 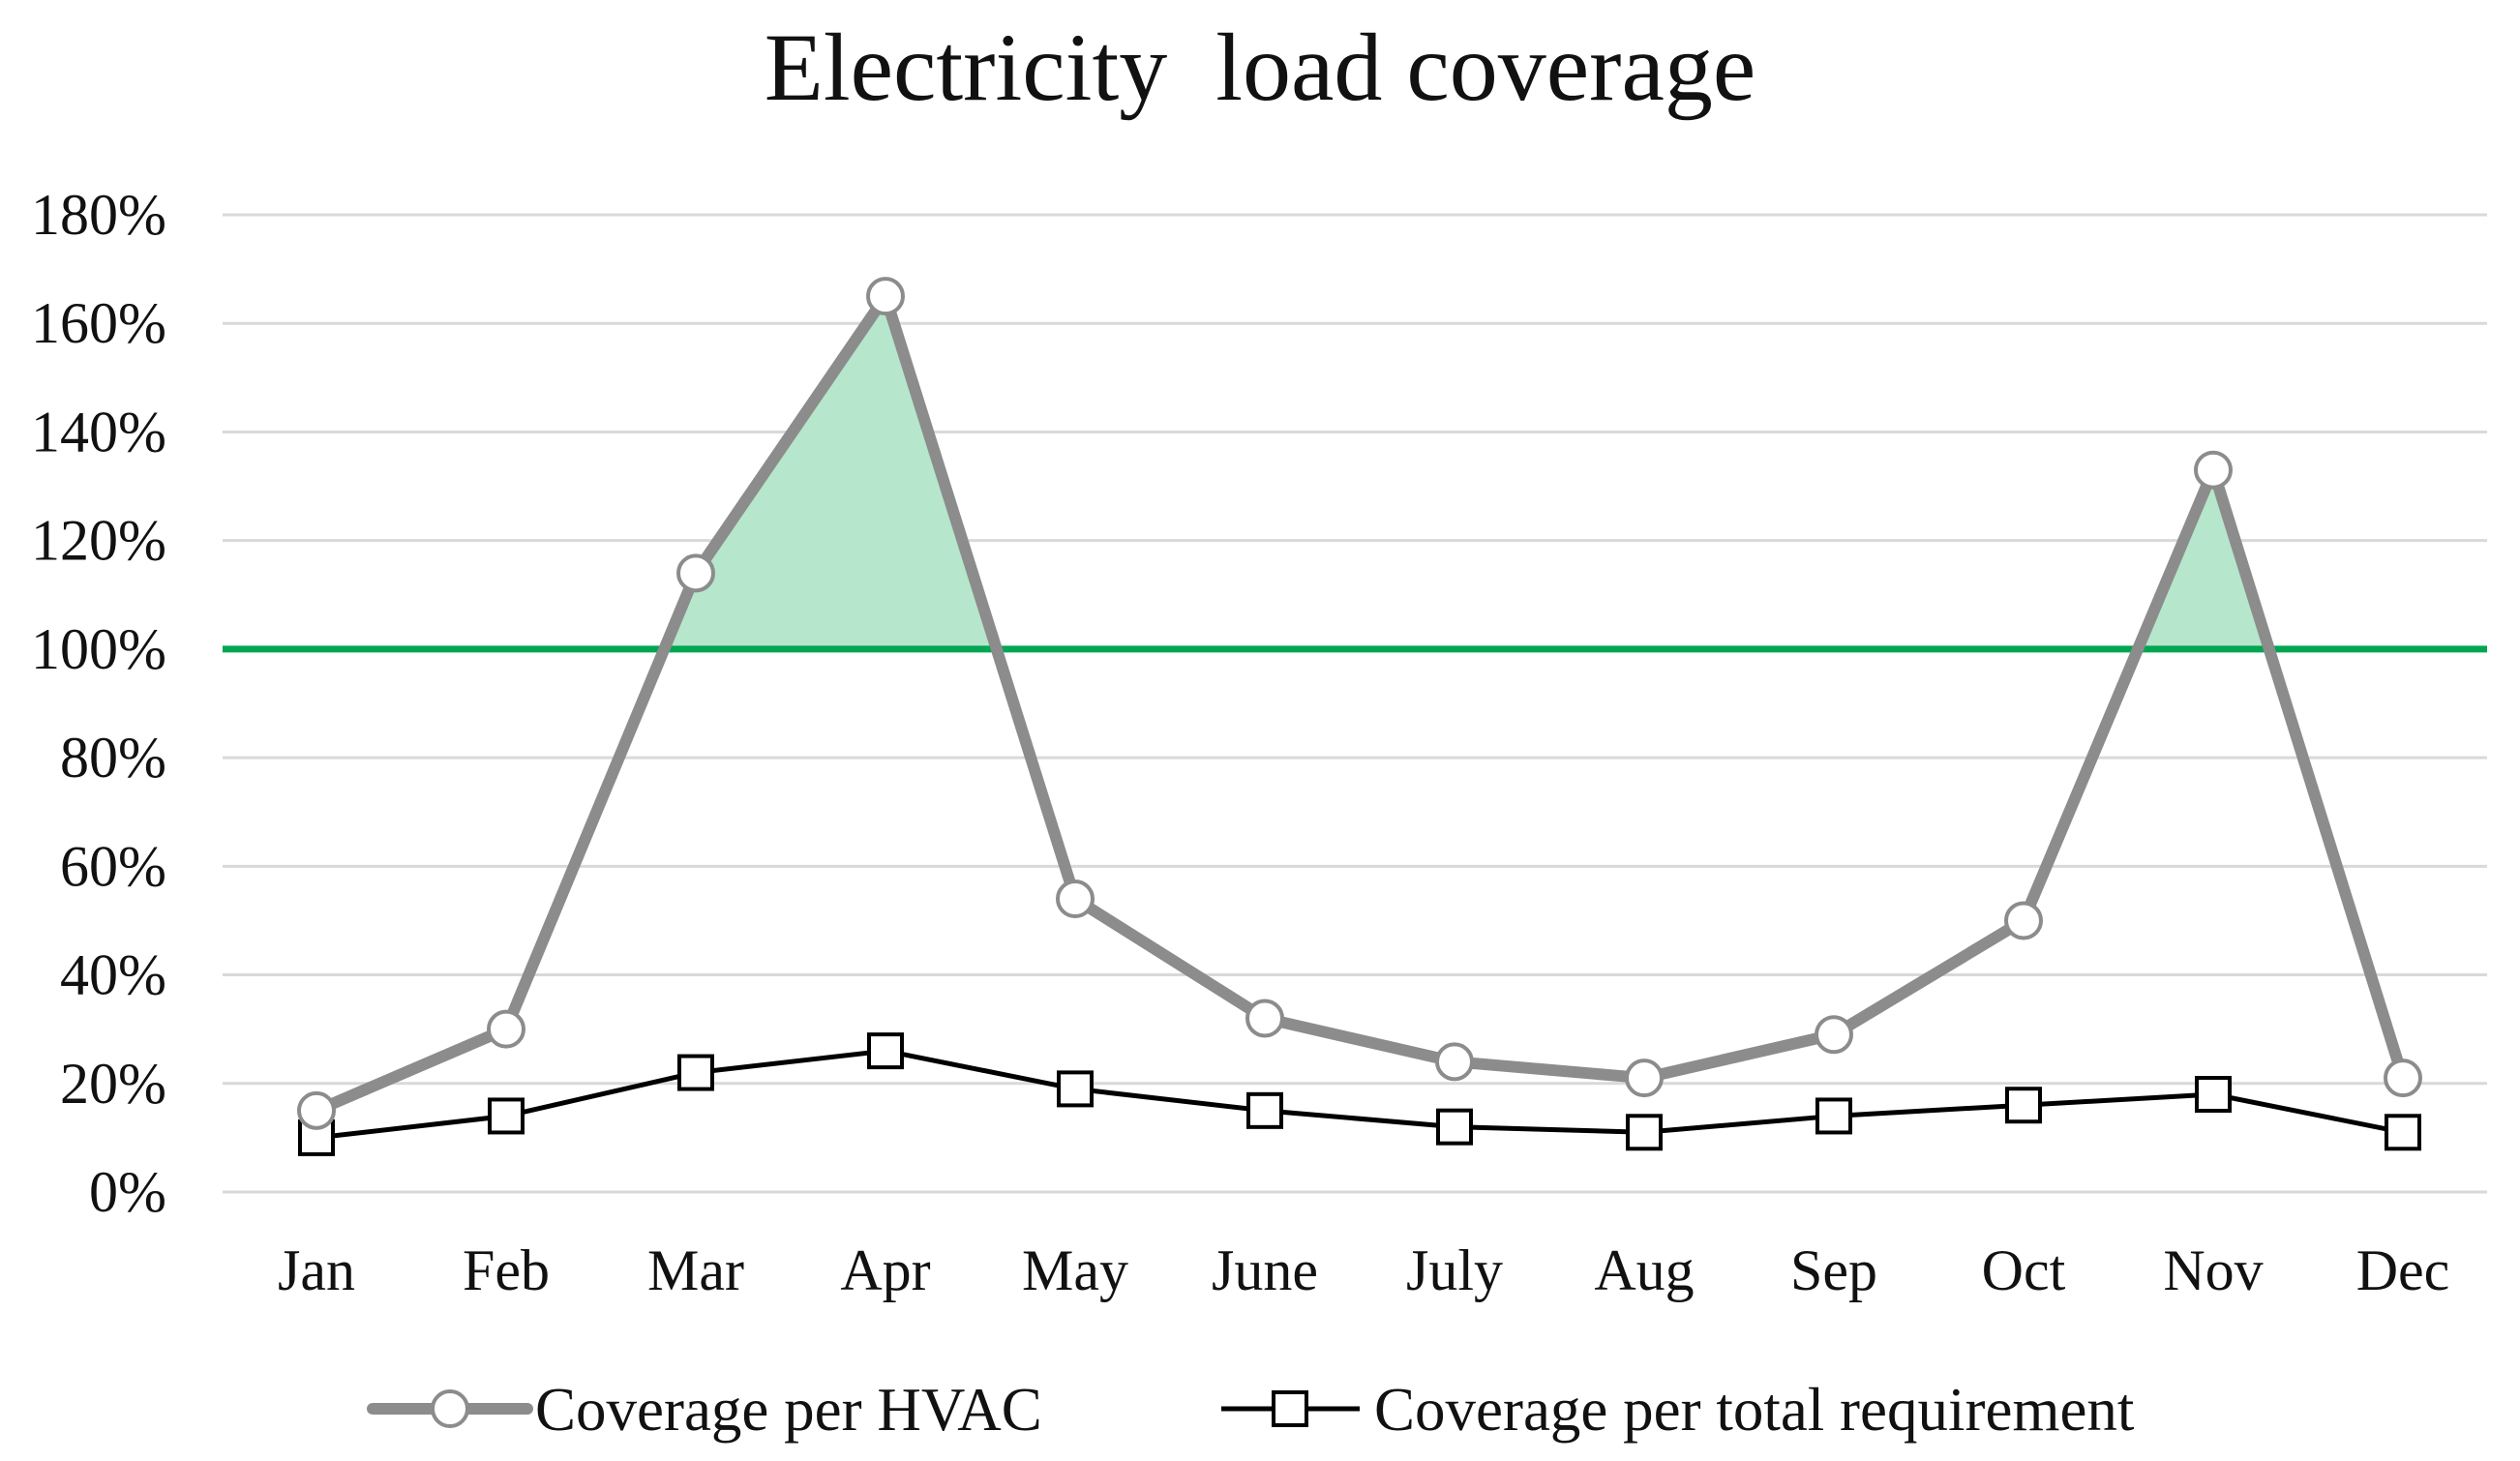 What do you see at coordinates (1834, 1270) in the screenshot?
I see `x-tick-label: Sep` at bounding box center [1834, 1270].